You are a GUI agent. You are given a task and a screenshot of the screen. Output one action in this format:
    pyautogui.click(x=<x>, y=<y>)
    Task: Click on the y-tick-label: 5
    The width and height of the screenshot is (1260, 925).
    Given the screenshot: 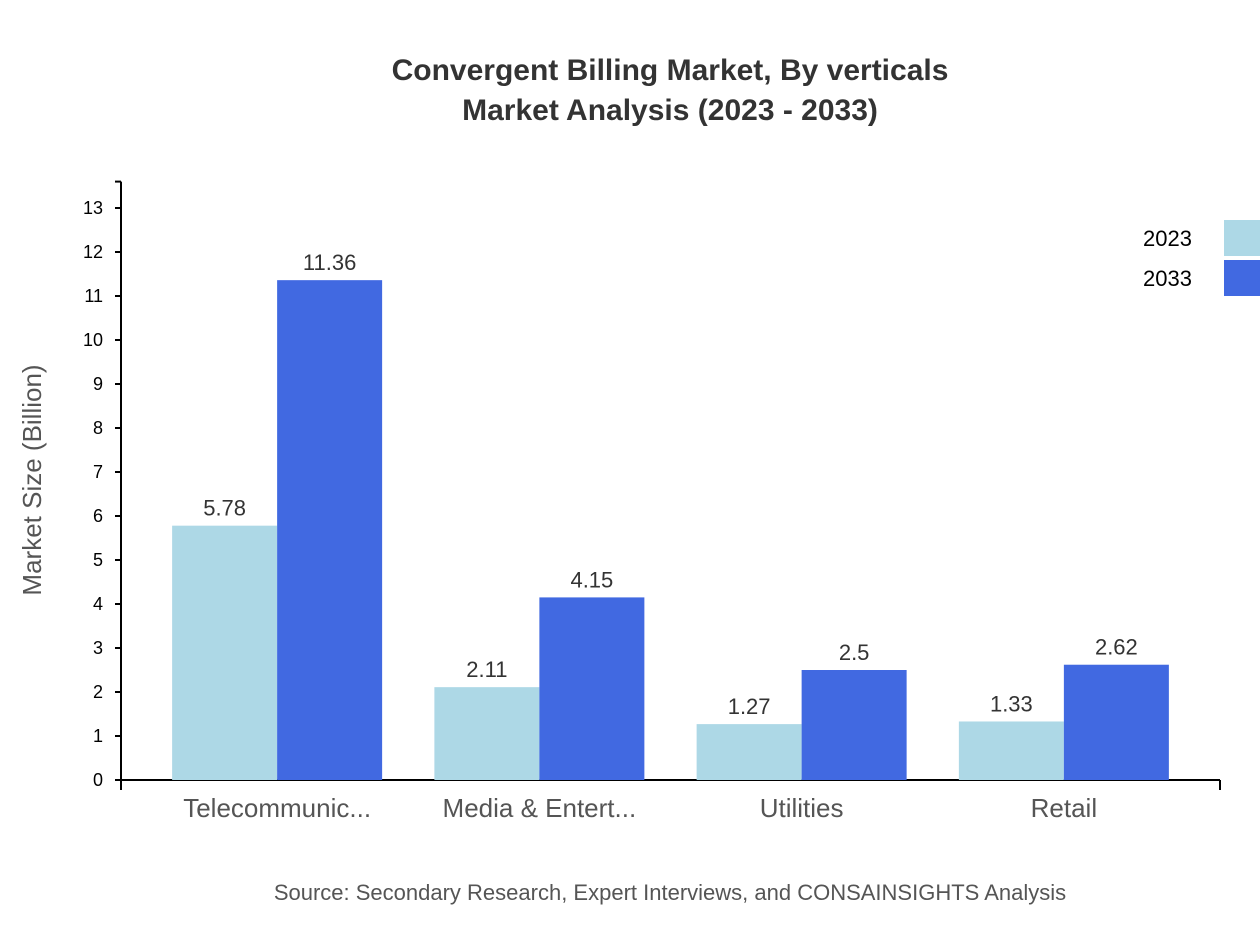 What is the action you would take?
    pyautogui.click(x=98, y=560)
    